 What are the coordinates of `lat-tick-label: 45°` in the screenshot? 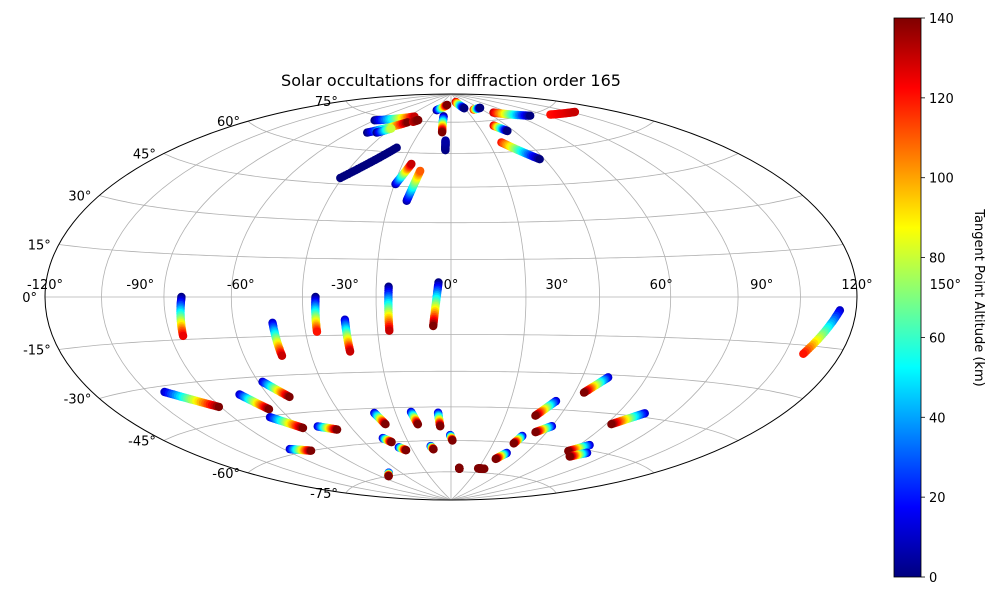 It's located at (144, 155).